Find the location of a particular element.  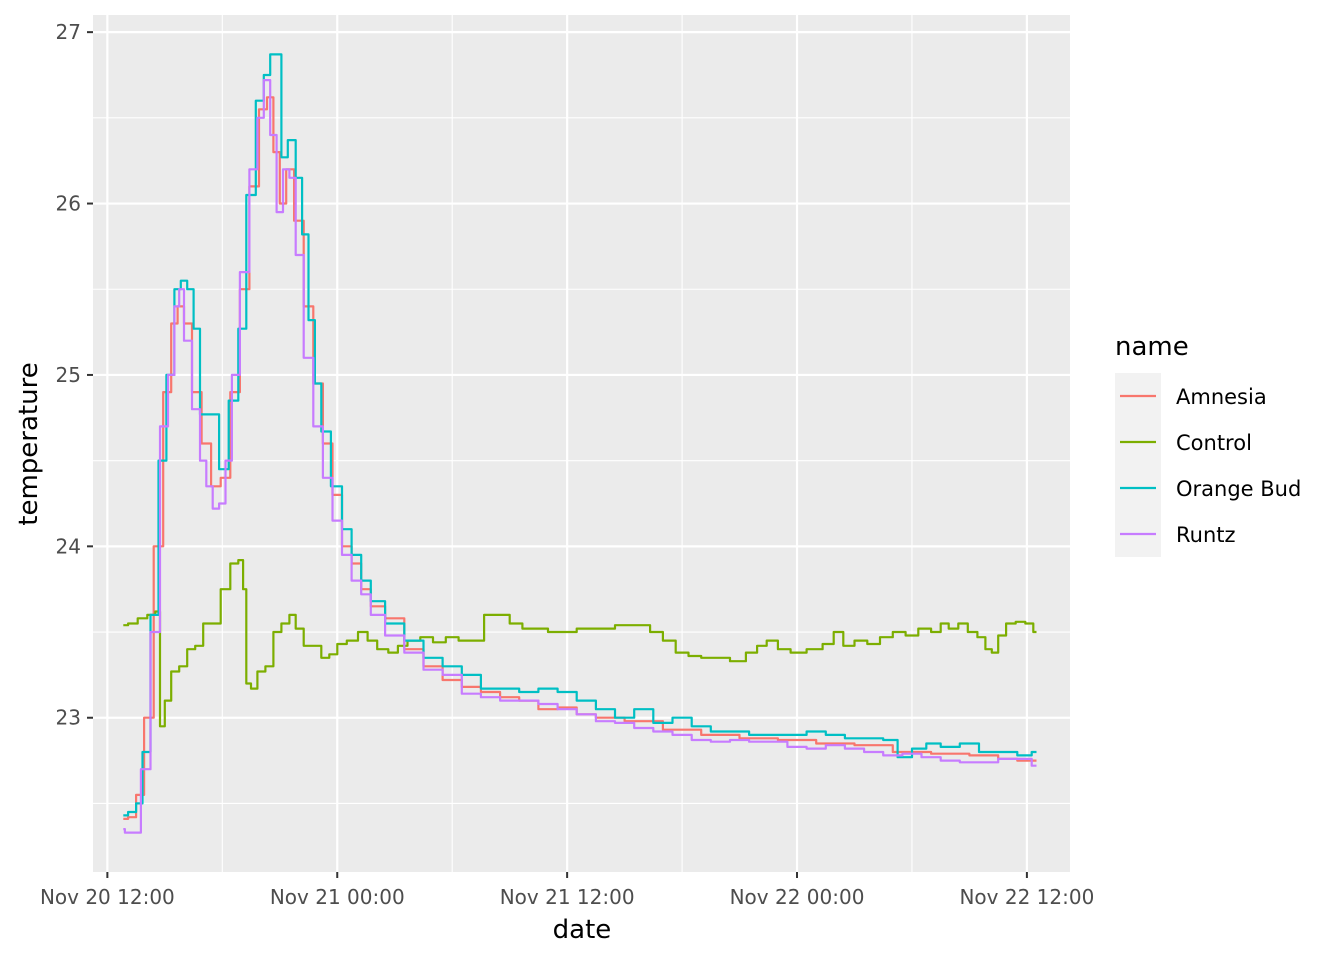

x-tick-label: Nov 20 12:00 is located at coordinates (107, 897).